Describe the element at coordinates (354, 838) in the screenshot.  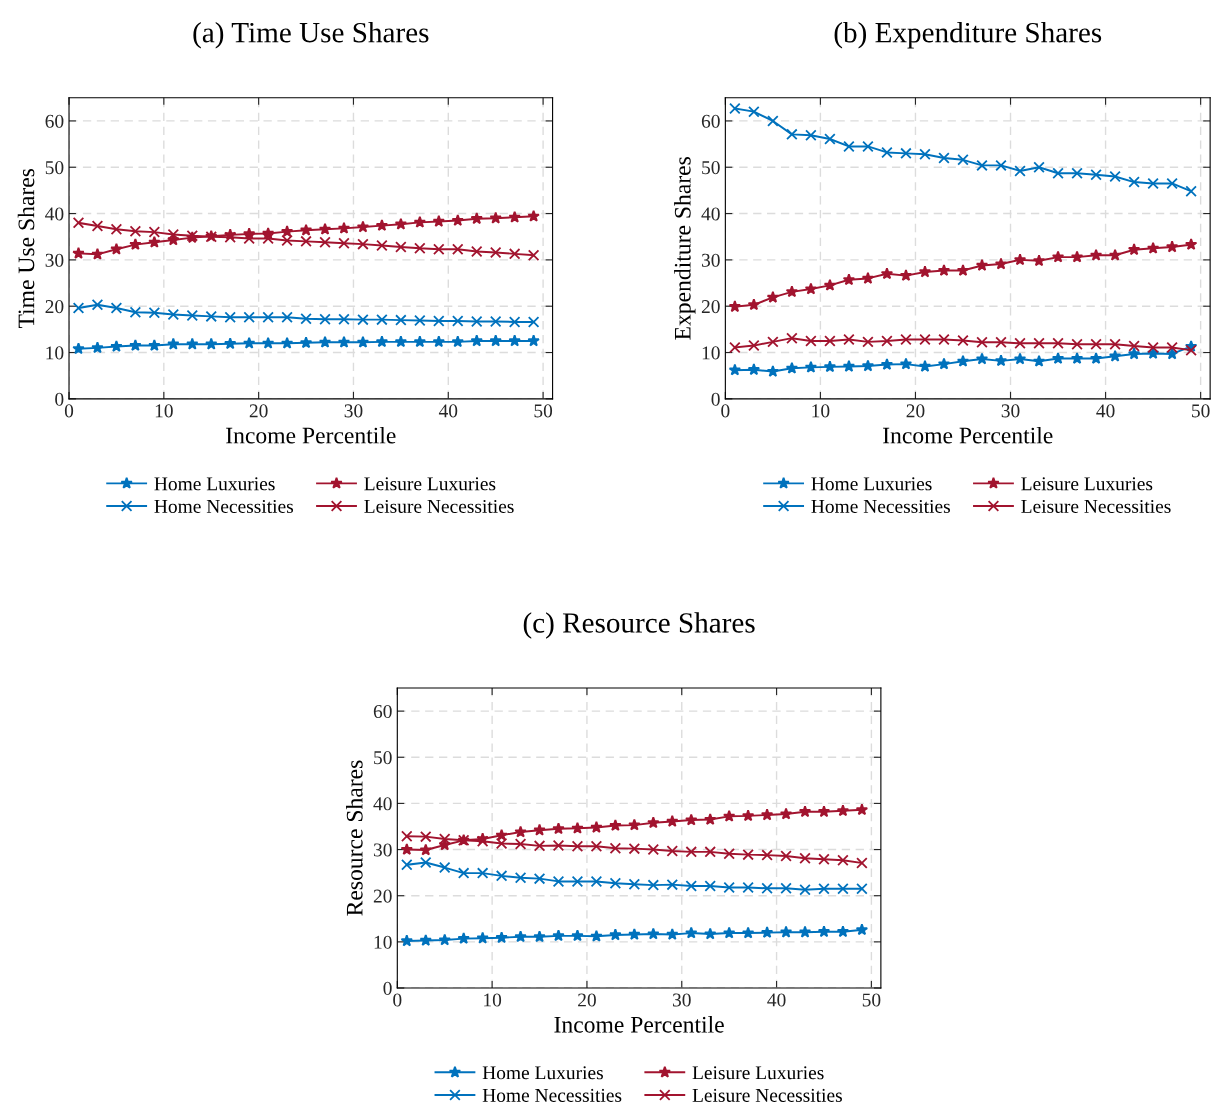
I see `y-axis-title: Resource Shares` at that location.